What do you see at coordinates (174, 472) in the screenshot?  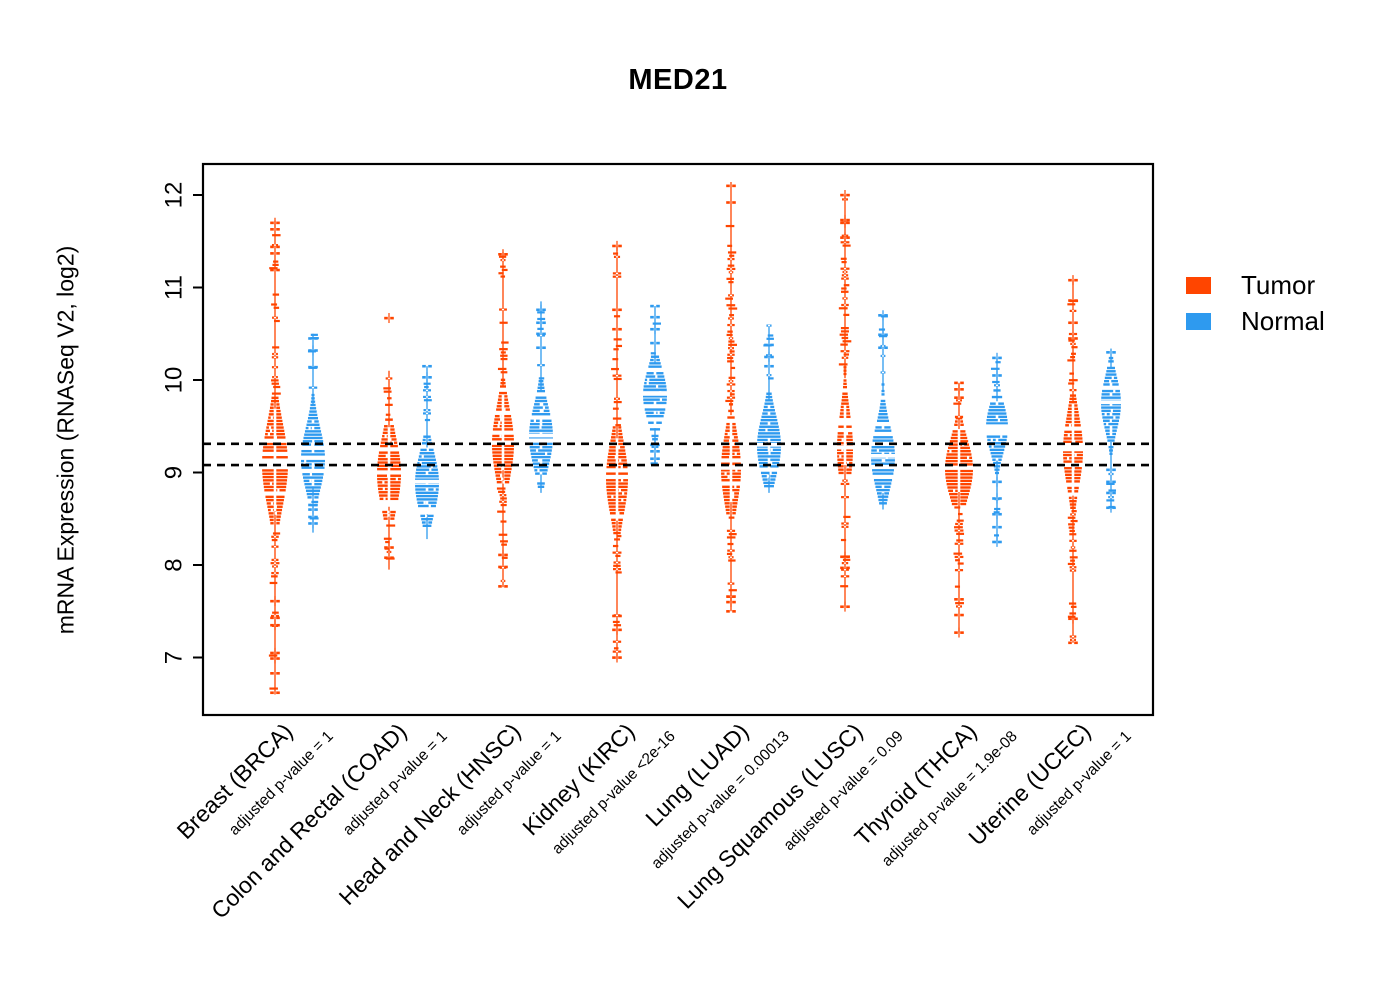 I see `y-tick-label-9: 9` at bounding box center [174, 472].